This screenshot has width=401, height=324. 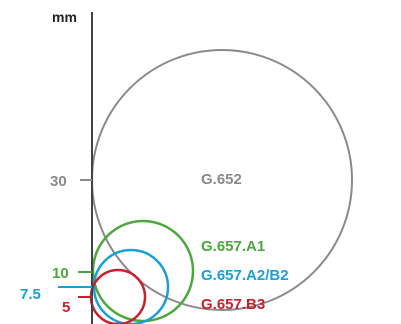 I want to click on label-g657-a1: G.657.A1, so click(x=233, y=246).